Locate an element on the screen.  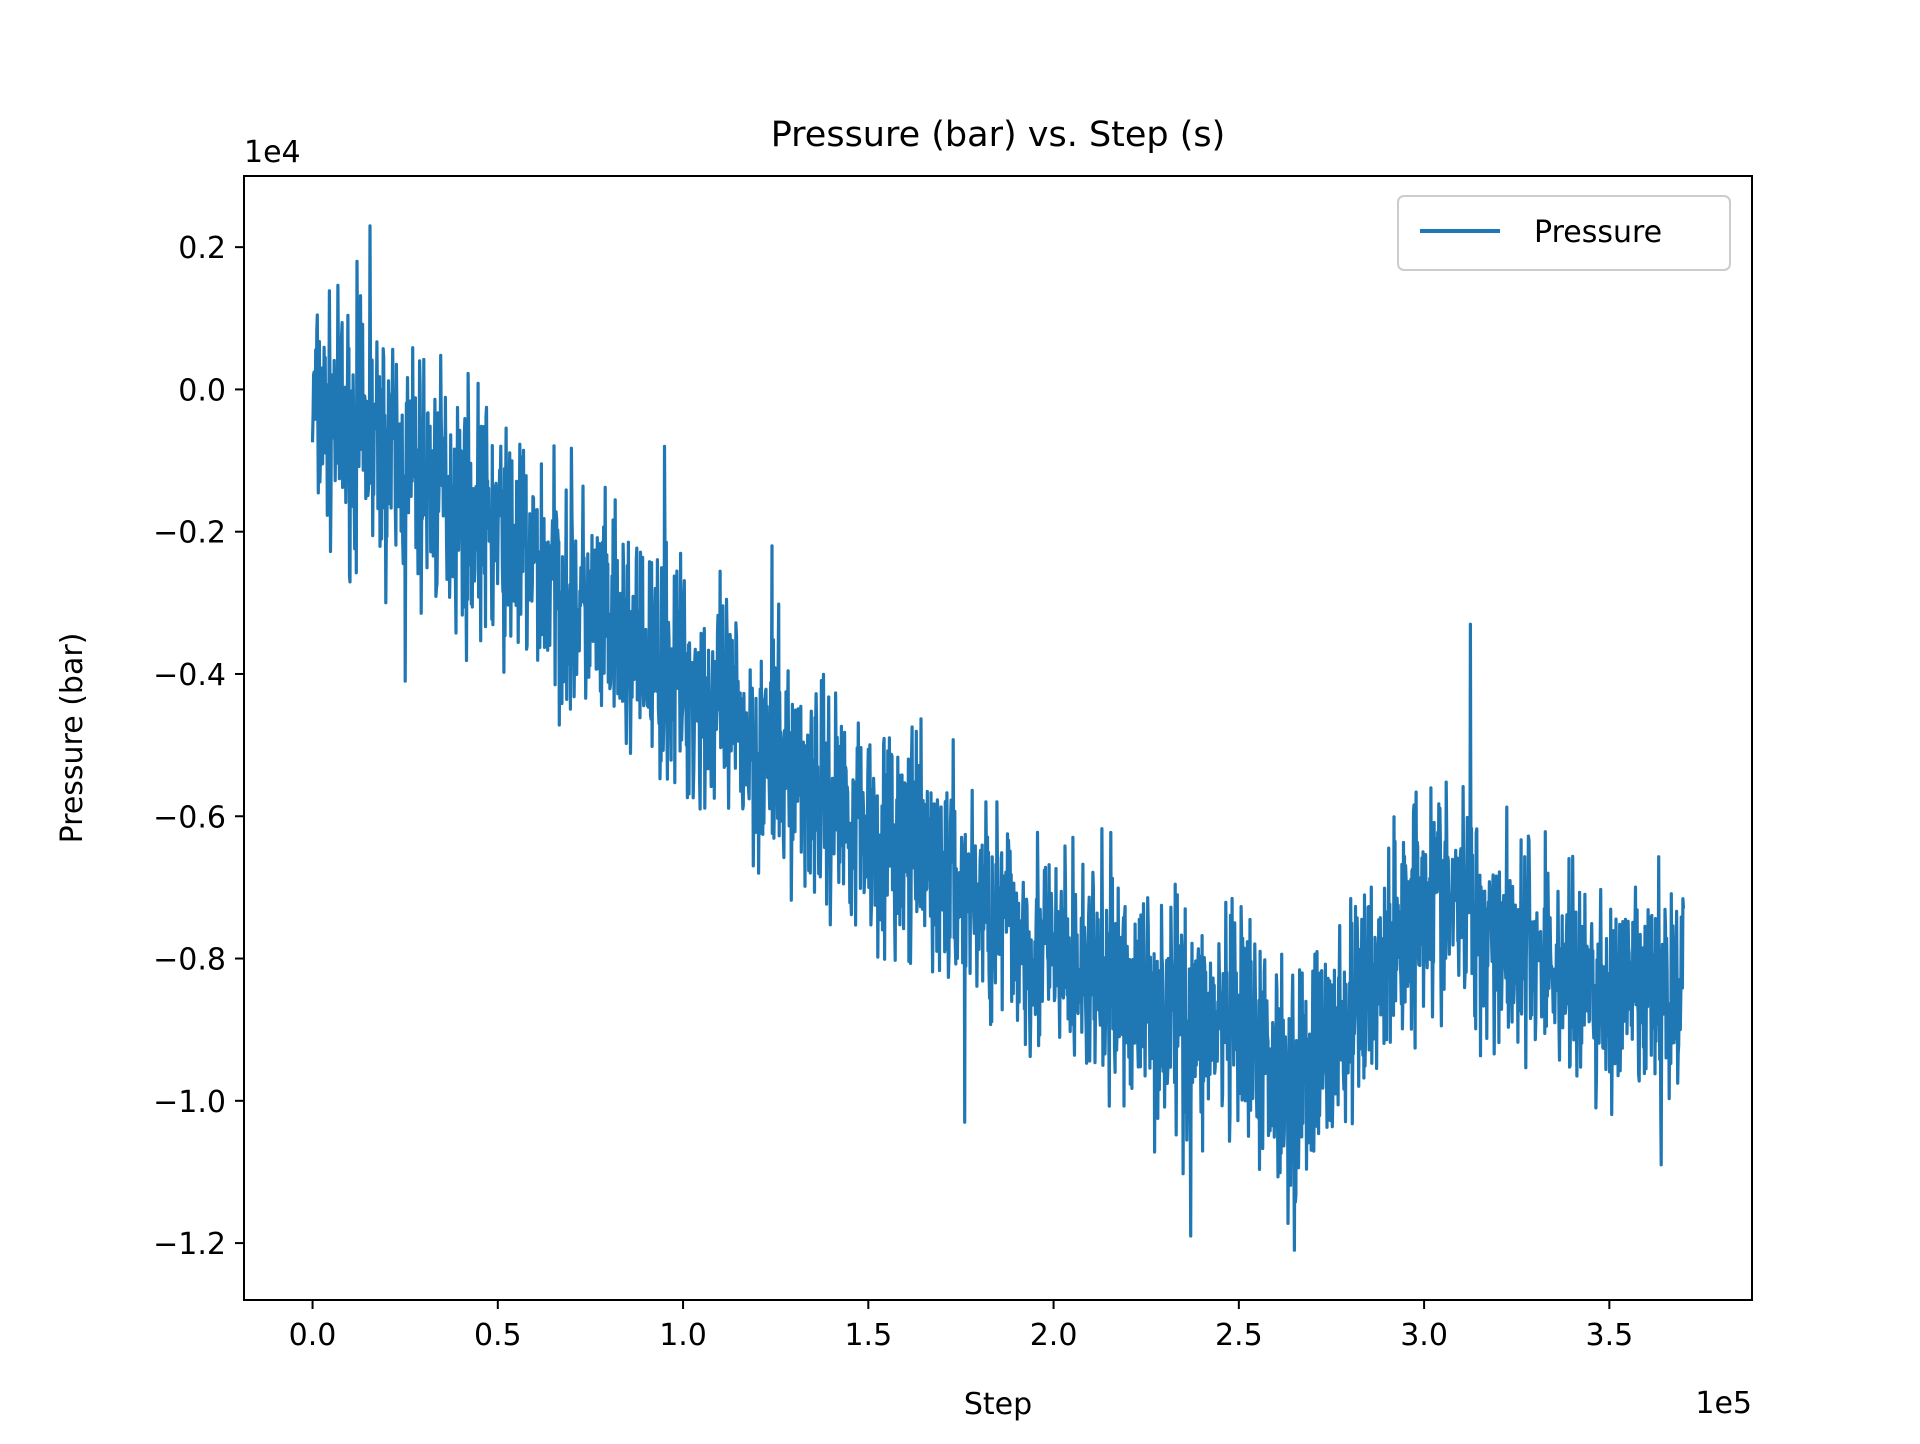
x-axis-label: Step is located at coordinates (998, 1404).